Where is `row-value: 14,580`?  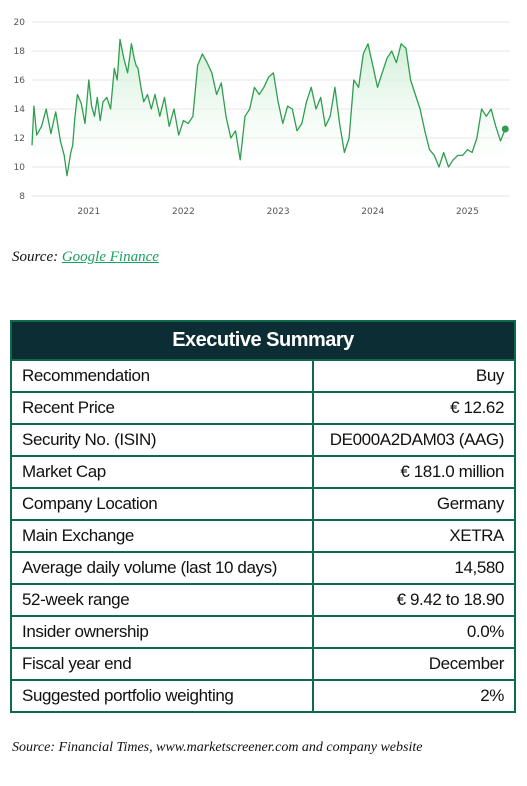
row-value: 14,580 is located at coordinates (414, 568).